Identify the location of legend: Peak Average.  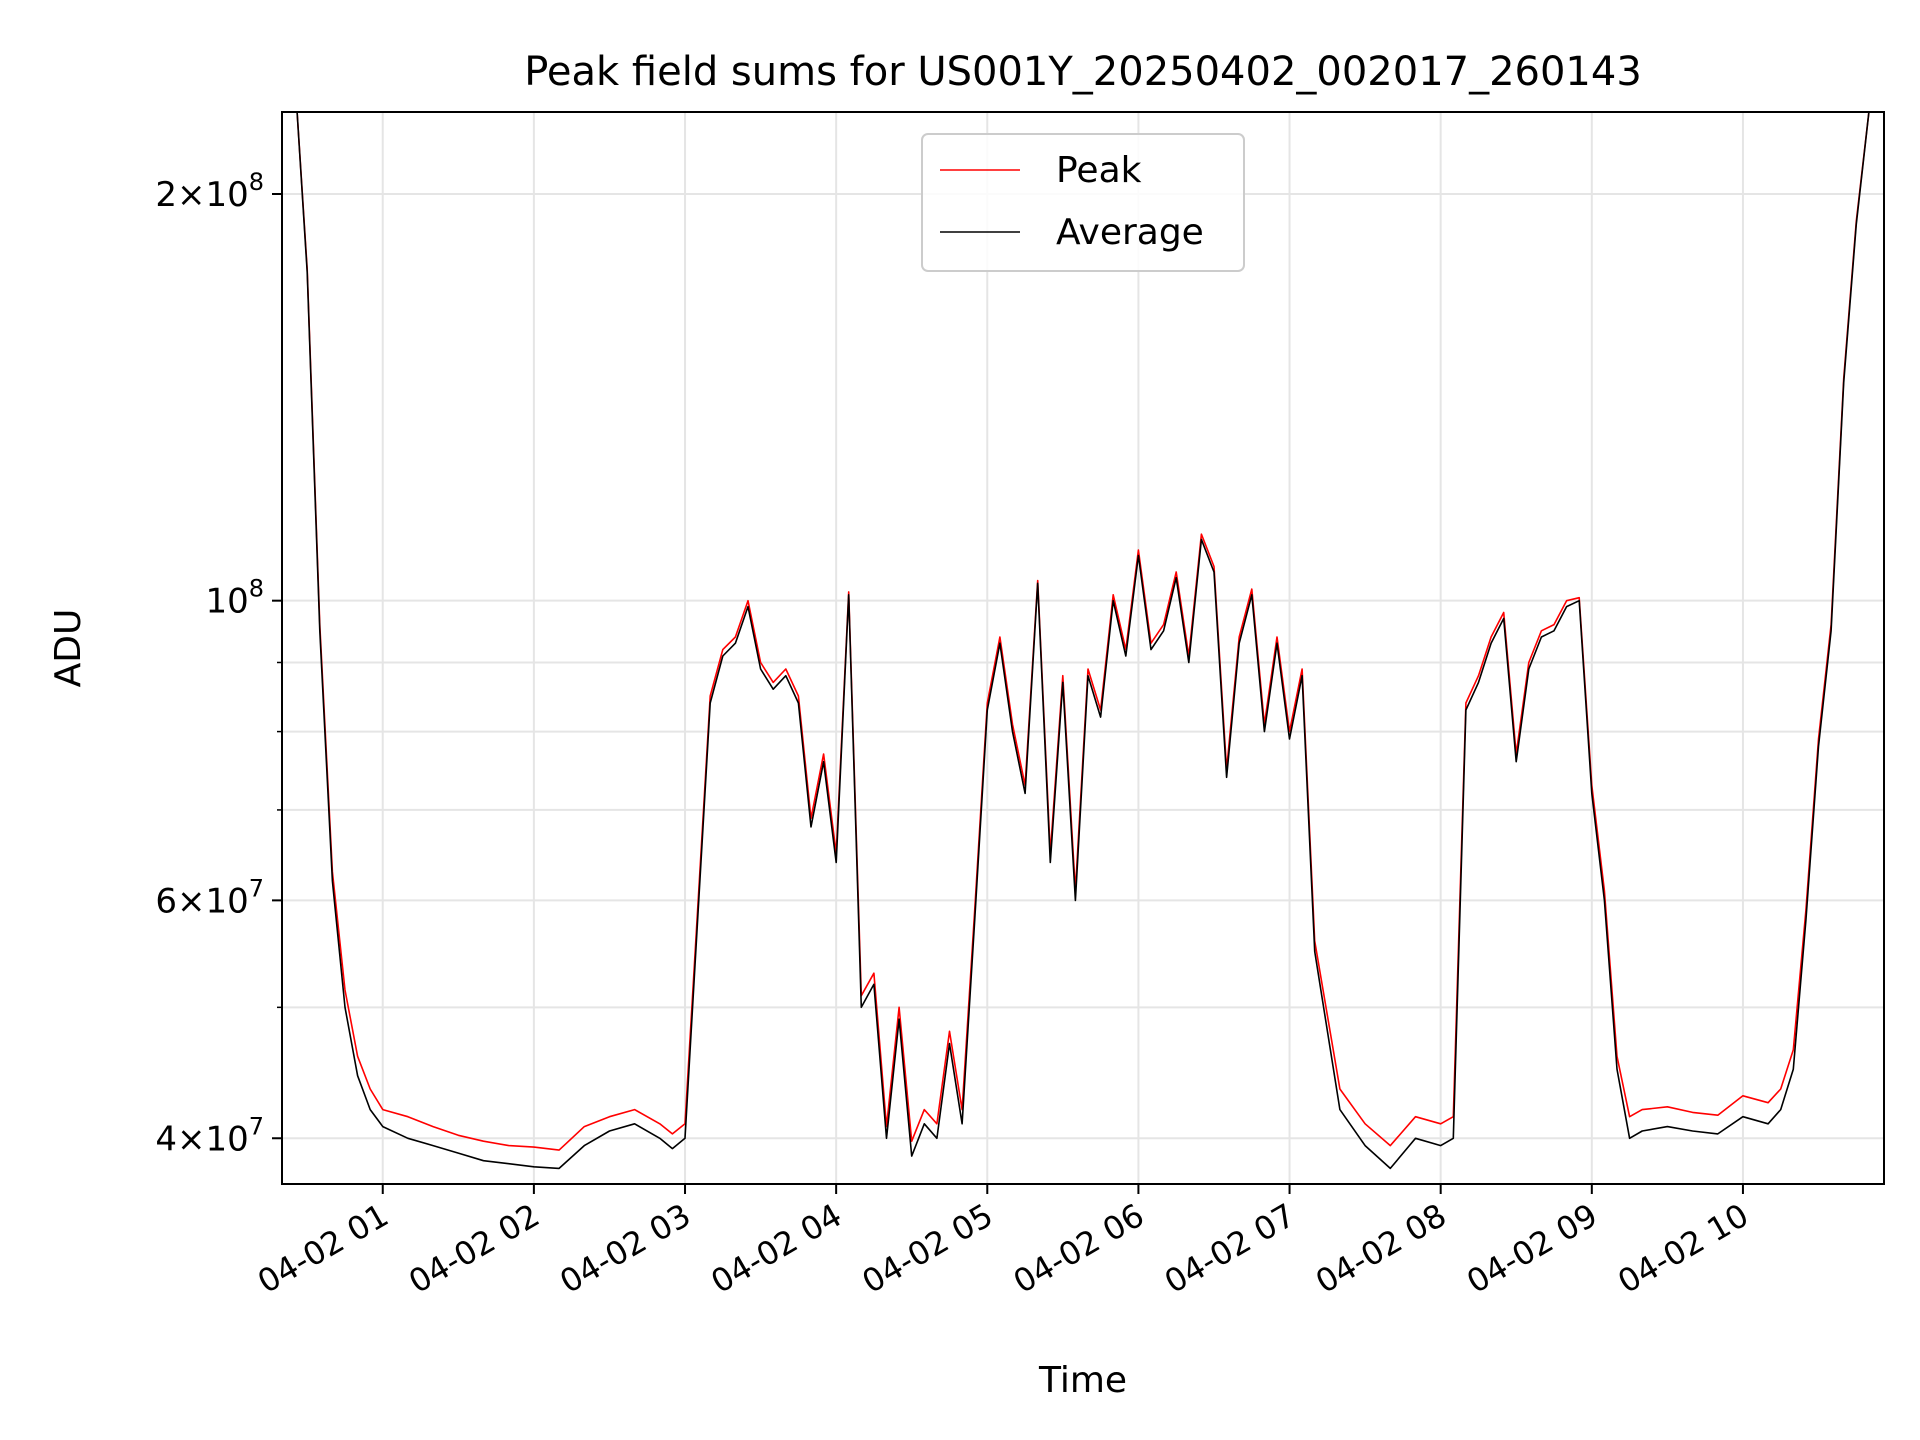
(1083, 202).